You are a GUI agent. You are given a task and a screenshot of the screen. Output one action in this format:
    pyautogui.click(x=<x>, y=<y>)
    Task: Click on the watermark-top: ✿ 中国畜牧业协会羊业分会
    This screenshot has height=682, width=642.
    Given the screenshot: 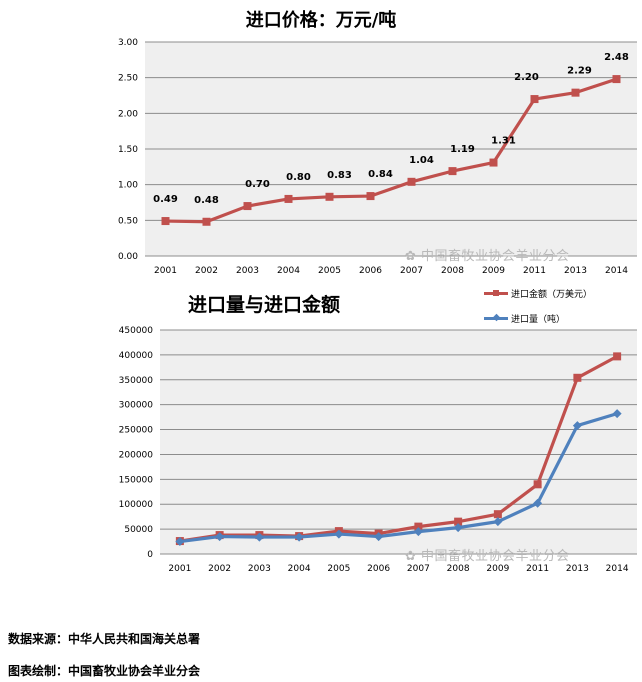 What is the action you would take?
    pyautogui.click(x=487, y=254)
    